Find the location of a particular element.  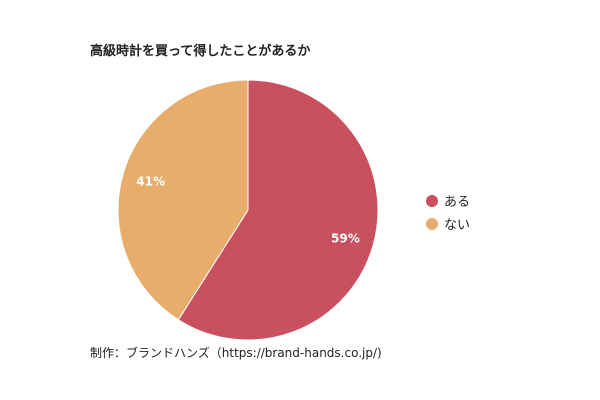

legend-item-nai: ない is located at coordinates (448, 223).